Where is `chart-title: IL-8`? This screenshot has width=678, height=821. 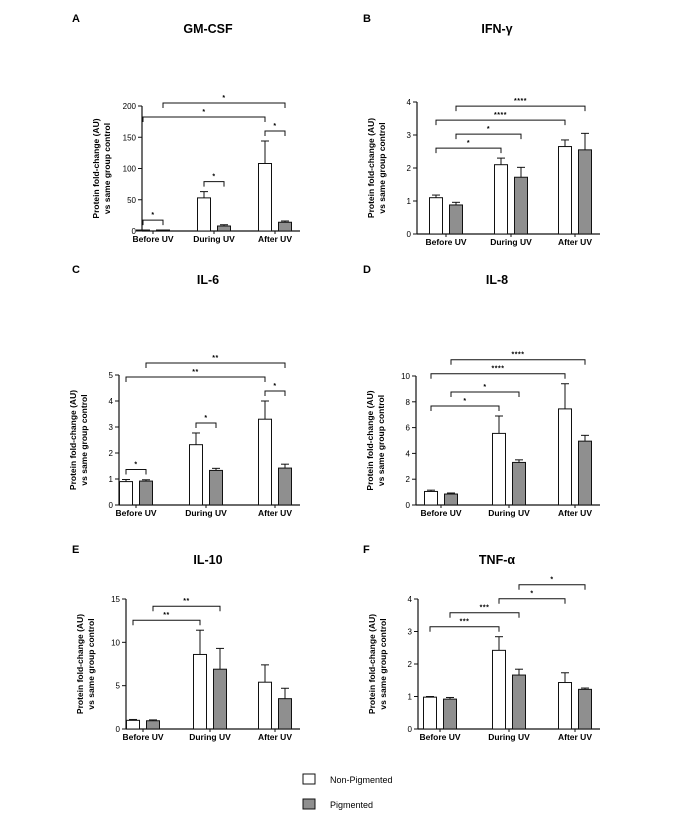
chart-title: IL-8 is located at coordinates (497, 280).